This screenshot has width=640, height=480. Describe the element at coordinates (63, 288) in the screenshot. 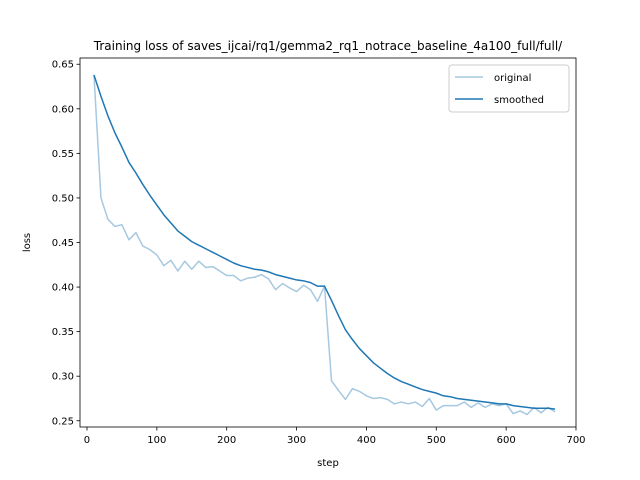

I see `y-tick-label: 0.40` at that location.